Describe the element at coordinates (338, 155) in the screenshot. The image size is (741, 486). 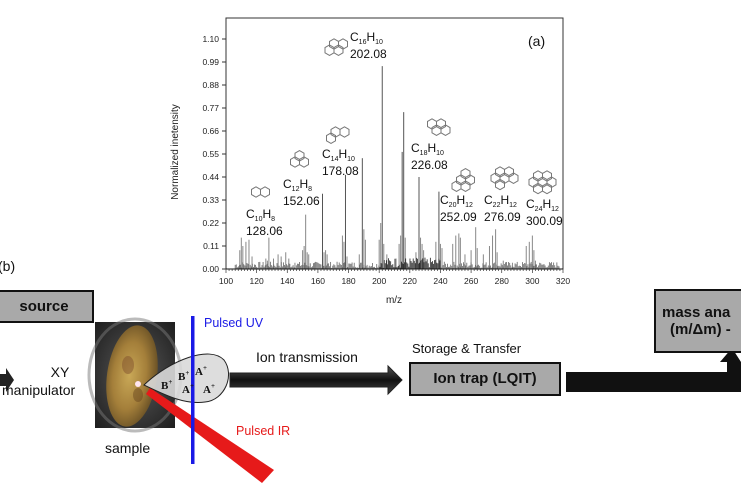
I see `peak-formula: C14H10` at that location.